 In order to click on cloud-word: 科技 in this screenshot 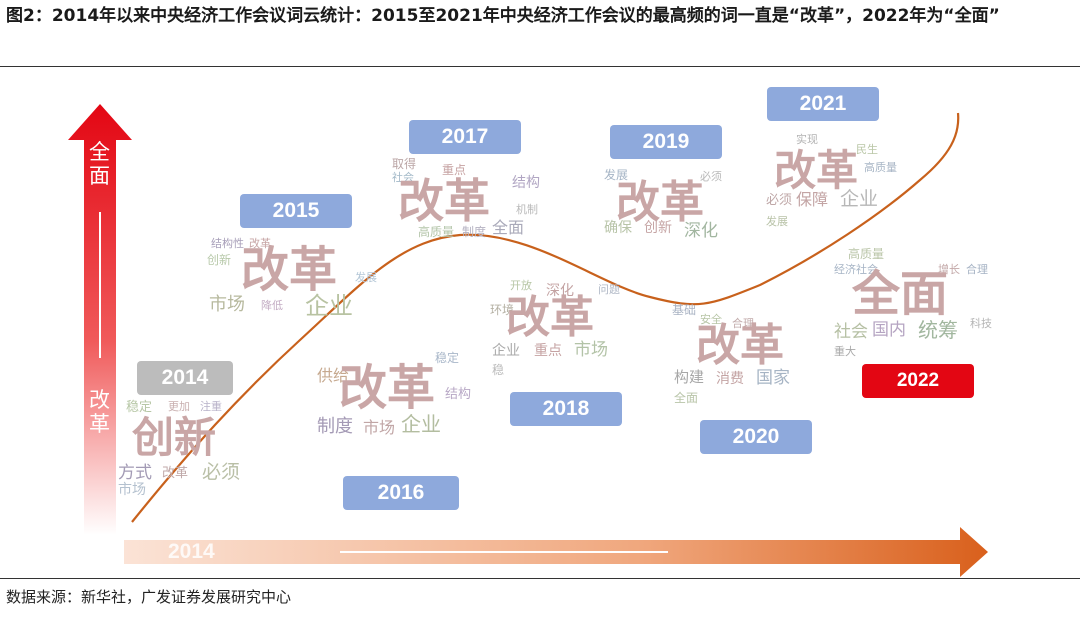, I will do `click(981, 323)`.